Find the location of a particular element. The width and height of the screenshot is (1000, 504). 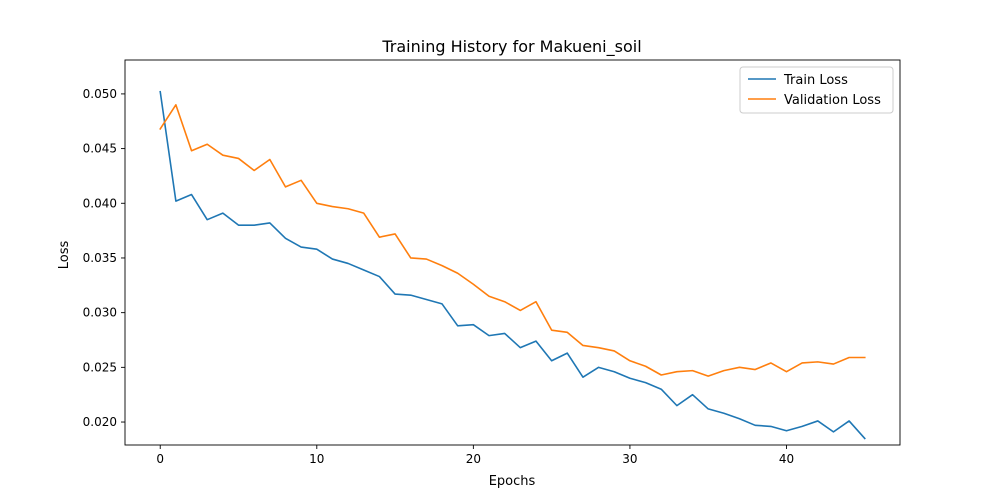

y-axis-label: Loss is located at coordinates (64, 255).